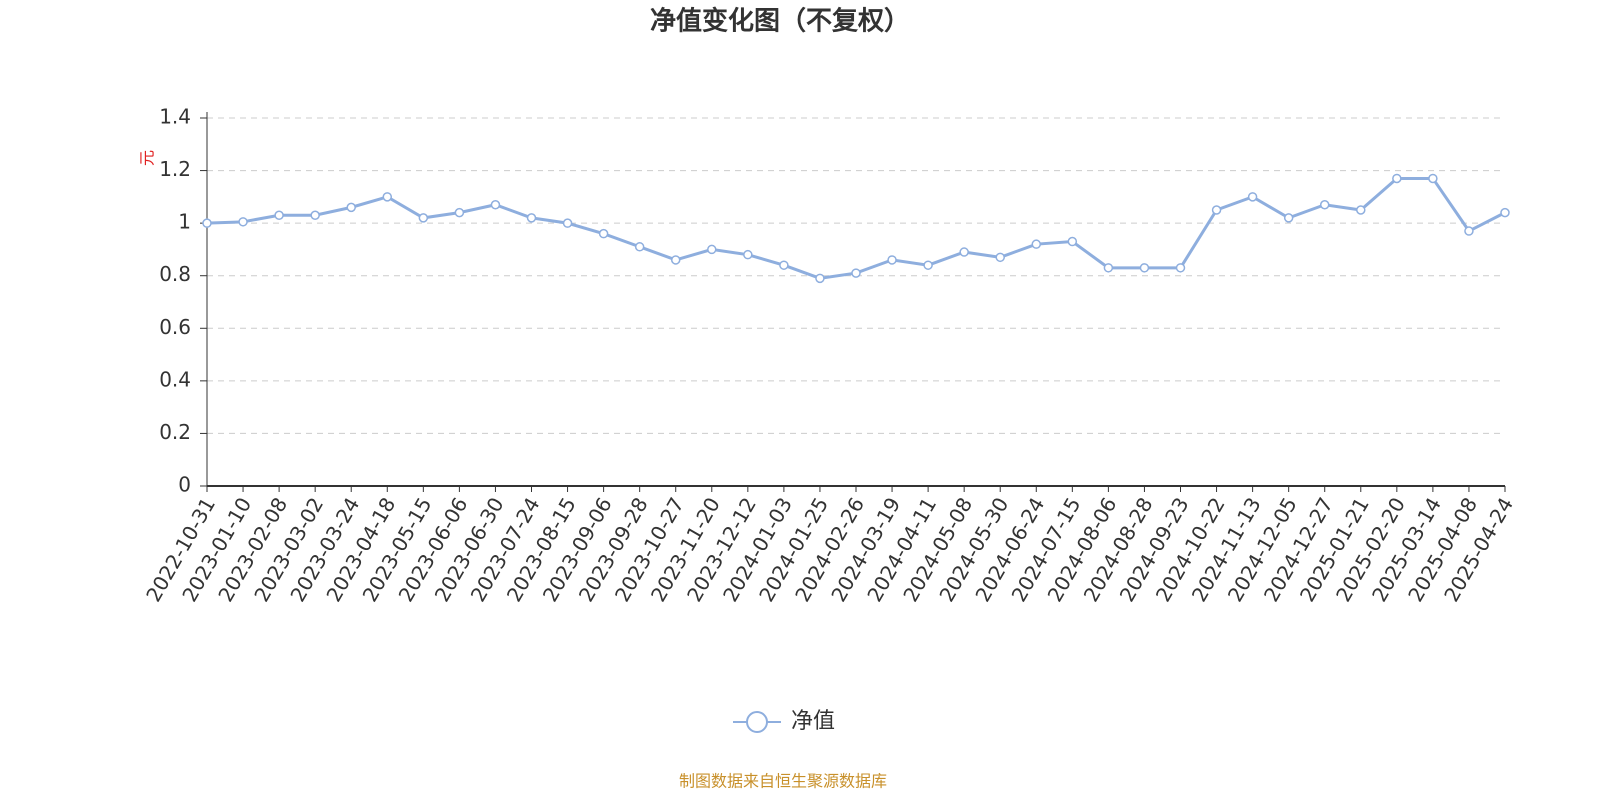 This screenshot has height=804, width=1600. What do you see at coordinates (175, 117) in the screenshot?
I see `y-tick-label: 1.4` at bounding box center [175, 117].